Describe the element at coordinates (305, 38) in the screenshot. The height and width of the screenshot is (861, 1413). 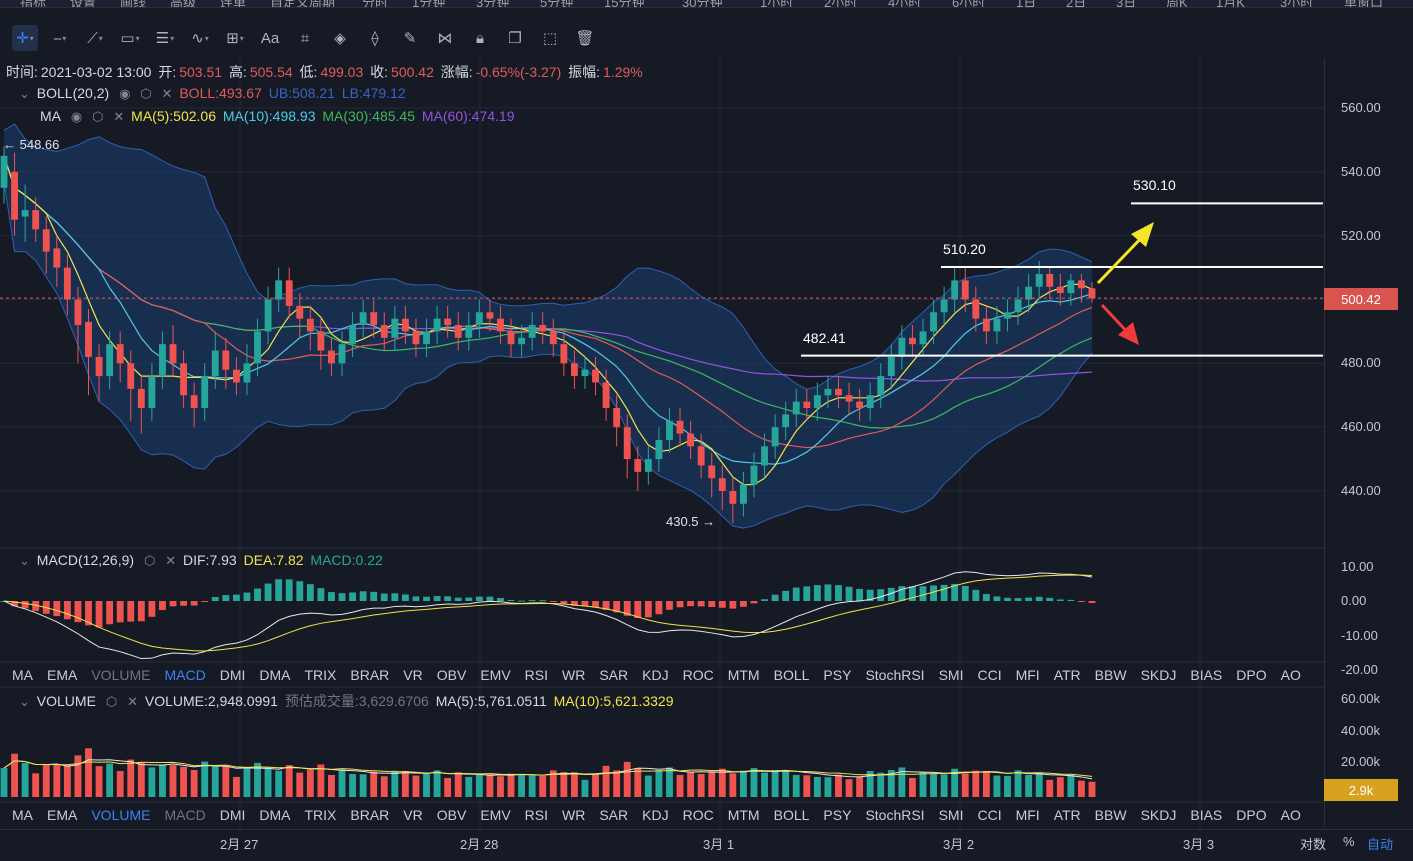
I see `pattern-icon: ⌗` at that location.